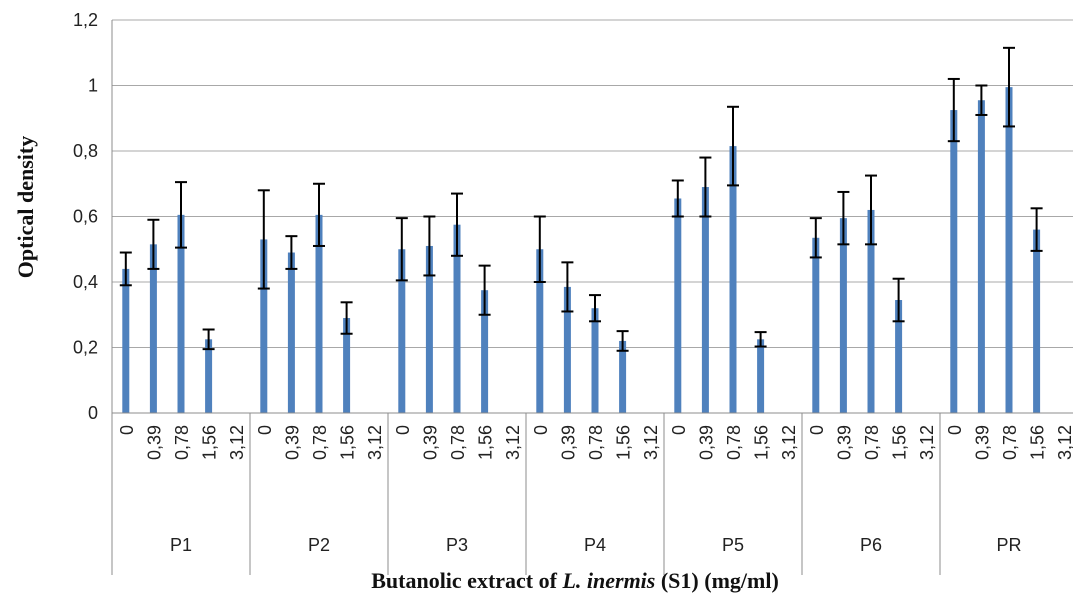 Image resolution: width=1073 pixels, height=599 pixels. I want to click on group-label: PR, so click(1008, 545).